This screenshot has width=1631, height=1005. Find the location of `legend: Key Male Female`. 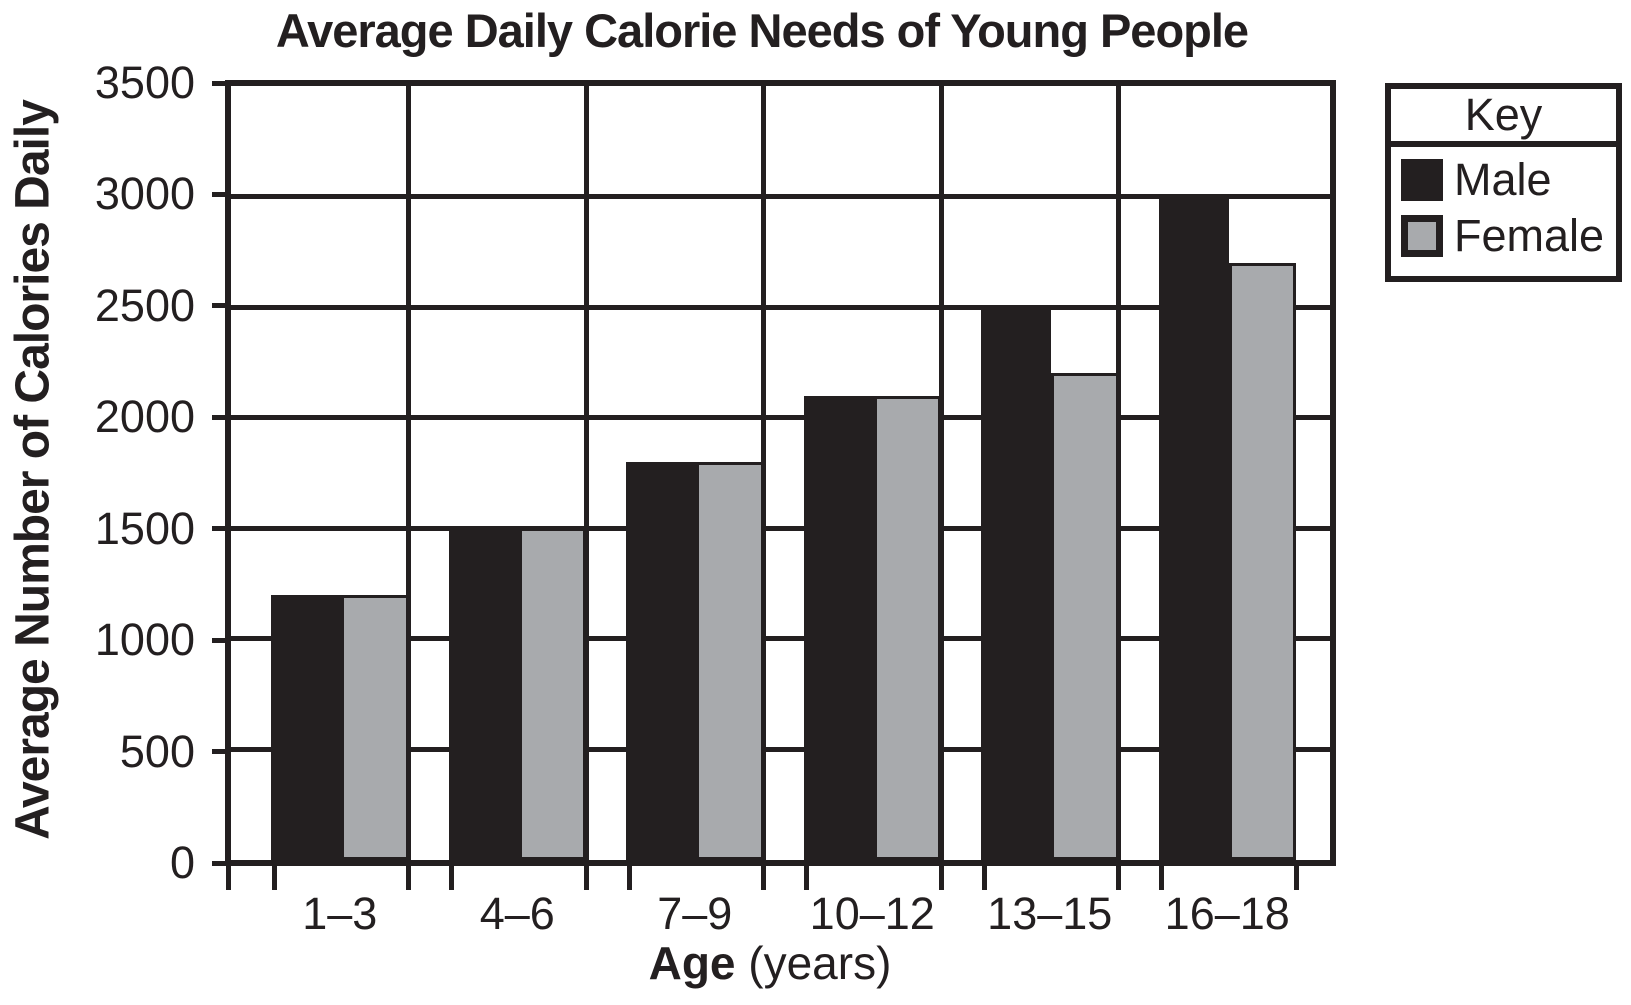

legend: Key Male Female is located at coordinates (1503, 182).